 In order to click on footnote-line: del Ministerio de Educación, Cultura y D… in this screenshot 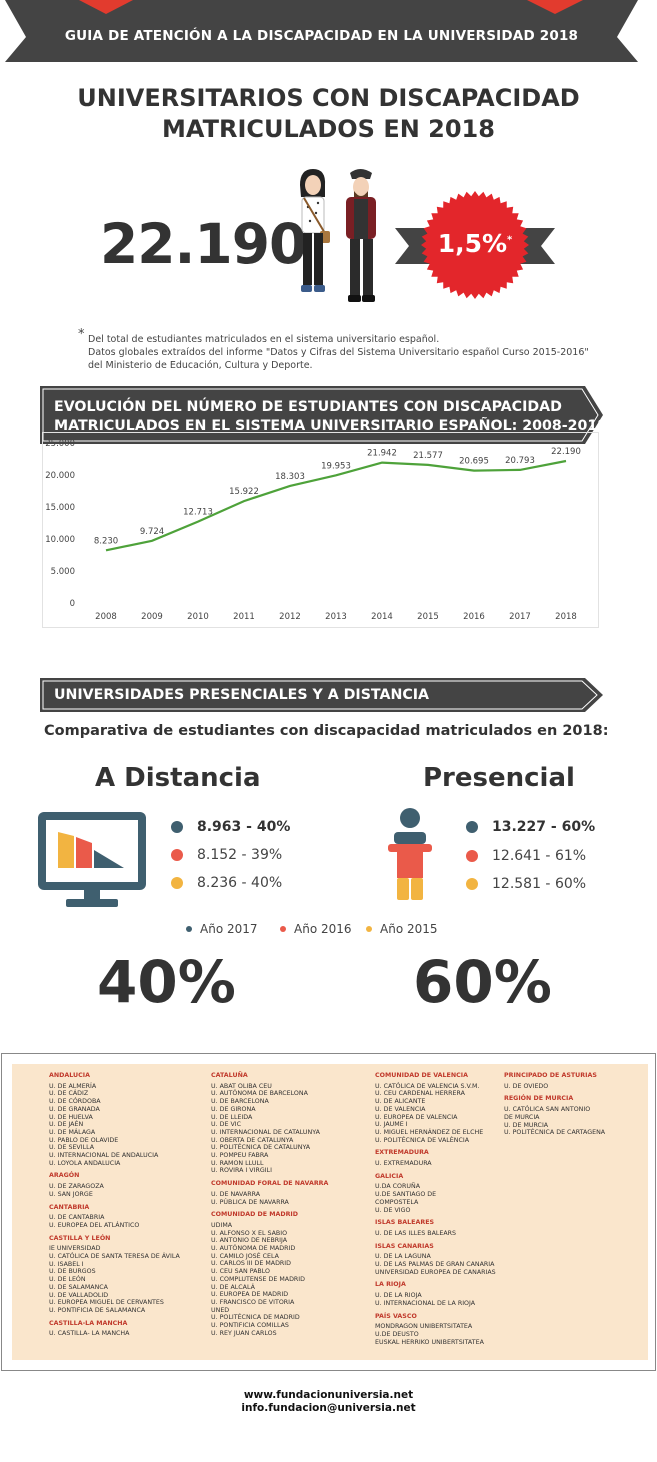, I will do `click(200, 365)`.